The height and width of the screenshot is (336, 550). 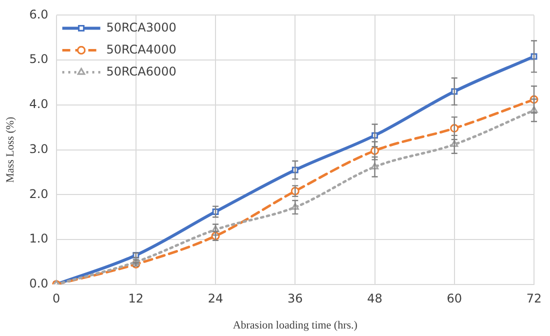 What do you see at coordinates (374, 299) in the screenshot?
I see `x-tick-label: 48` at bounding box center [374, 299].